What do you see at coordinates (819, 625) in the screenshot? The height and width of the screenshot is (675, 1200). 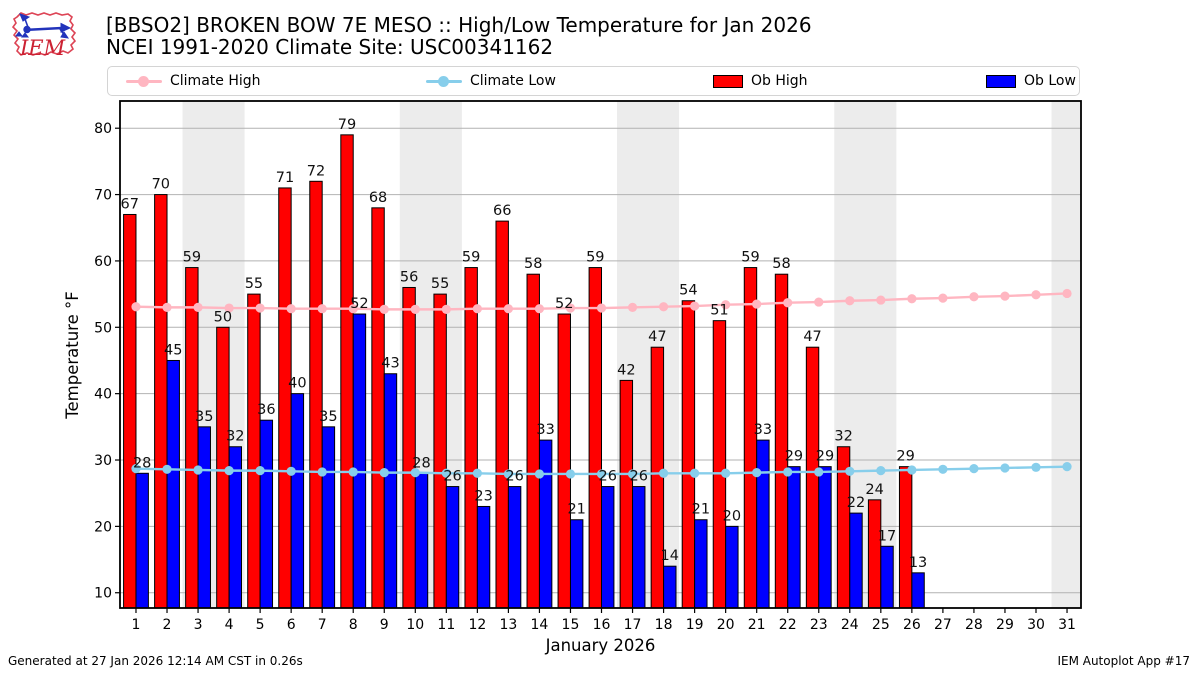 I see `x-tick-label: 23` at bounding box center [819, 625].